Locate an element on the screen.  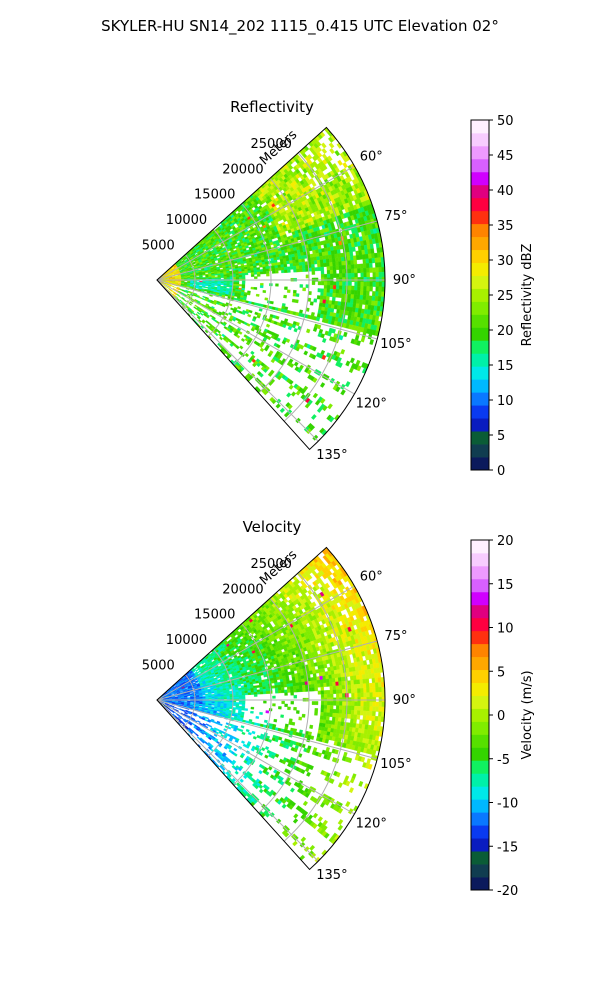
colorbar-tick-label: 50 is located at coordinates (505, 121).